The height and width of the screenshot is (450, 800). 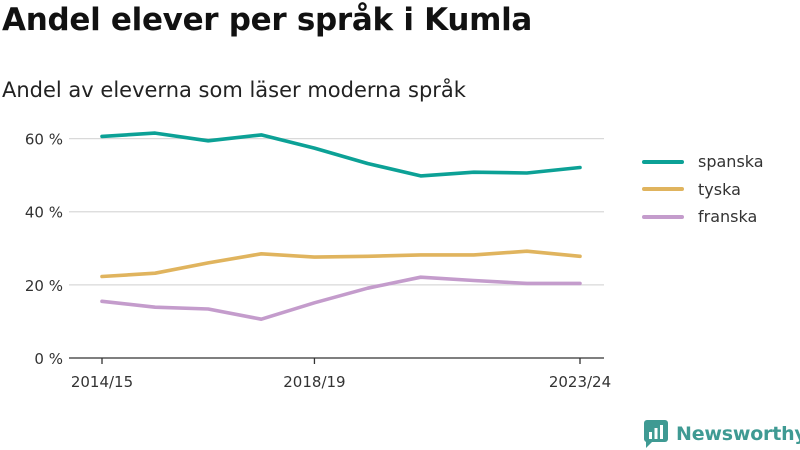 I want to click on legend-label-tyska: tyska, so click(x=719, y=189).